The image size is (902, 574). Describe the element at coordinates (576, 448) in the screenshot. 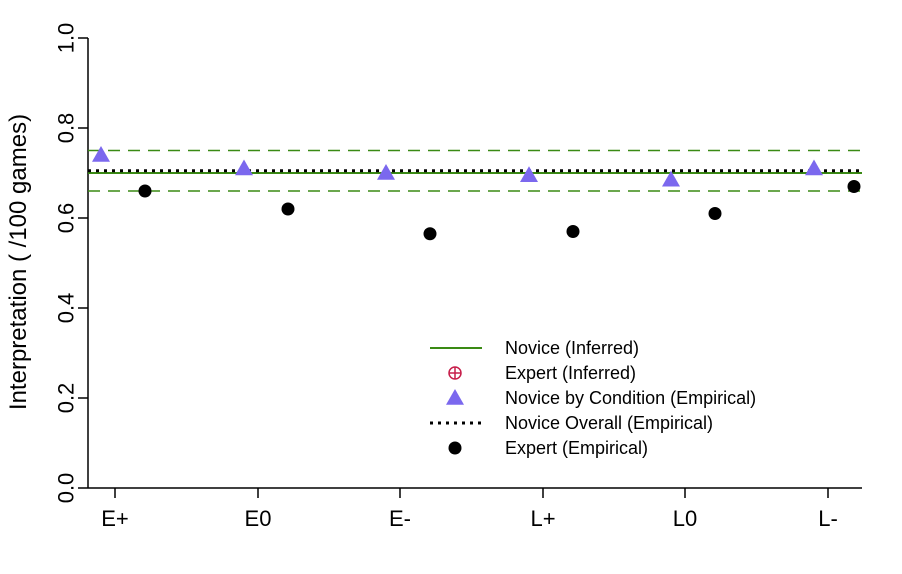

I see `legend-label: Expert (Empirical)` at that location.